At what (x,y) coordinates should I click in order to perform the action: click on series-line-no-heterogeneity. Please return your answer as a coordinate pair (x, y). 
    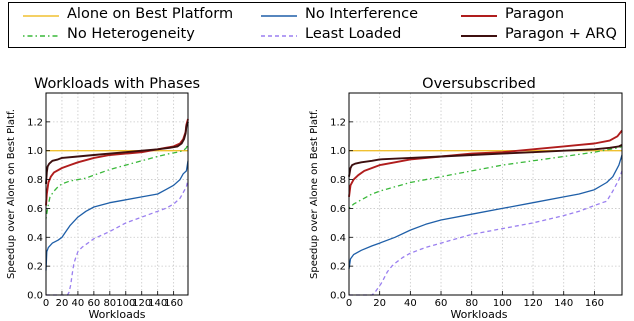
    Looking at the image, I should click on (485, 177).